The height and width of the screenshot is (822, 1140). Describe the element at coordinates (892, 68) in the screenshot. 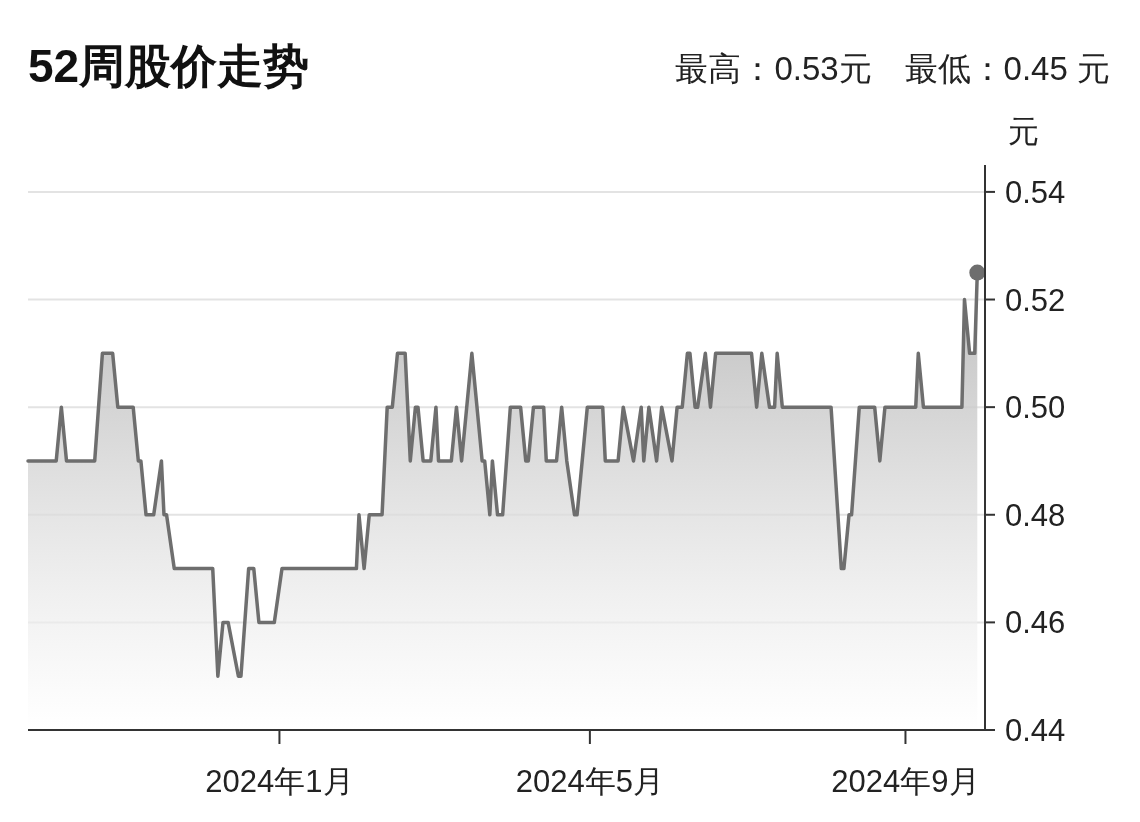

I see `chart-subtitle: 最高：0.53元 最低：0.45 元` at that location.